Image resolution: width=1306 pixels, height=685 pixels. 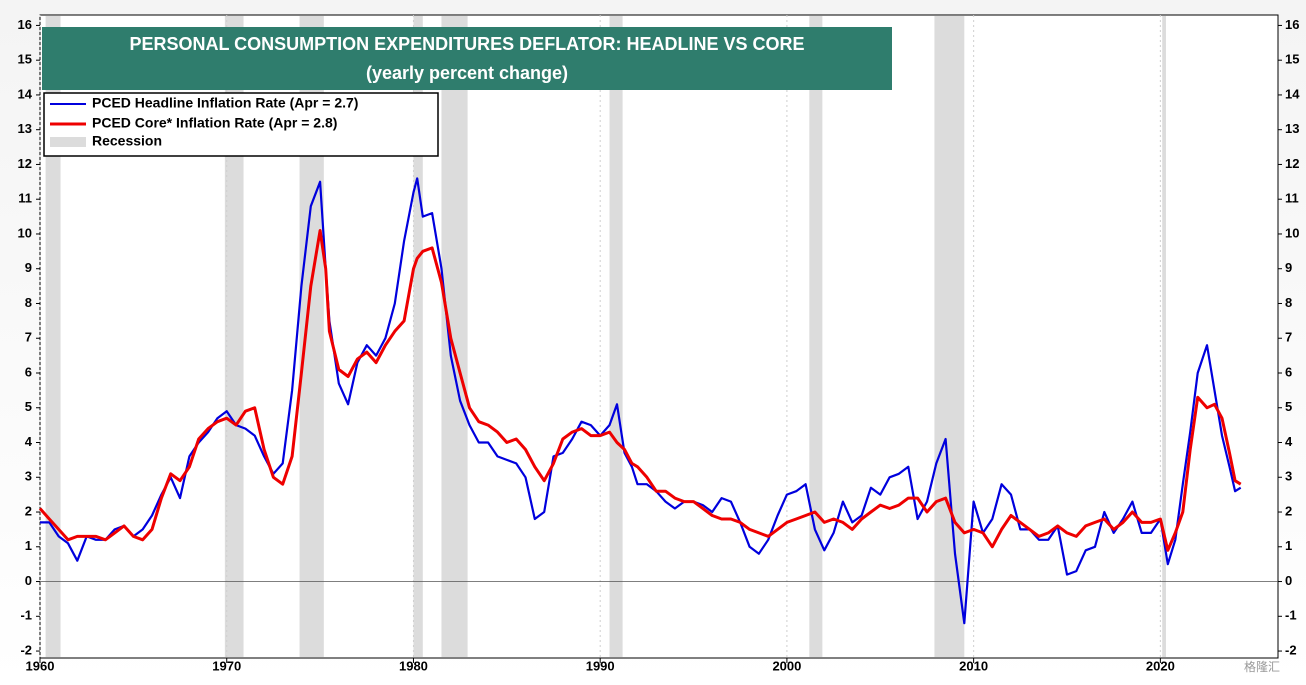 I want to click on y-tick-label: 2, so click(x=28, y=510).